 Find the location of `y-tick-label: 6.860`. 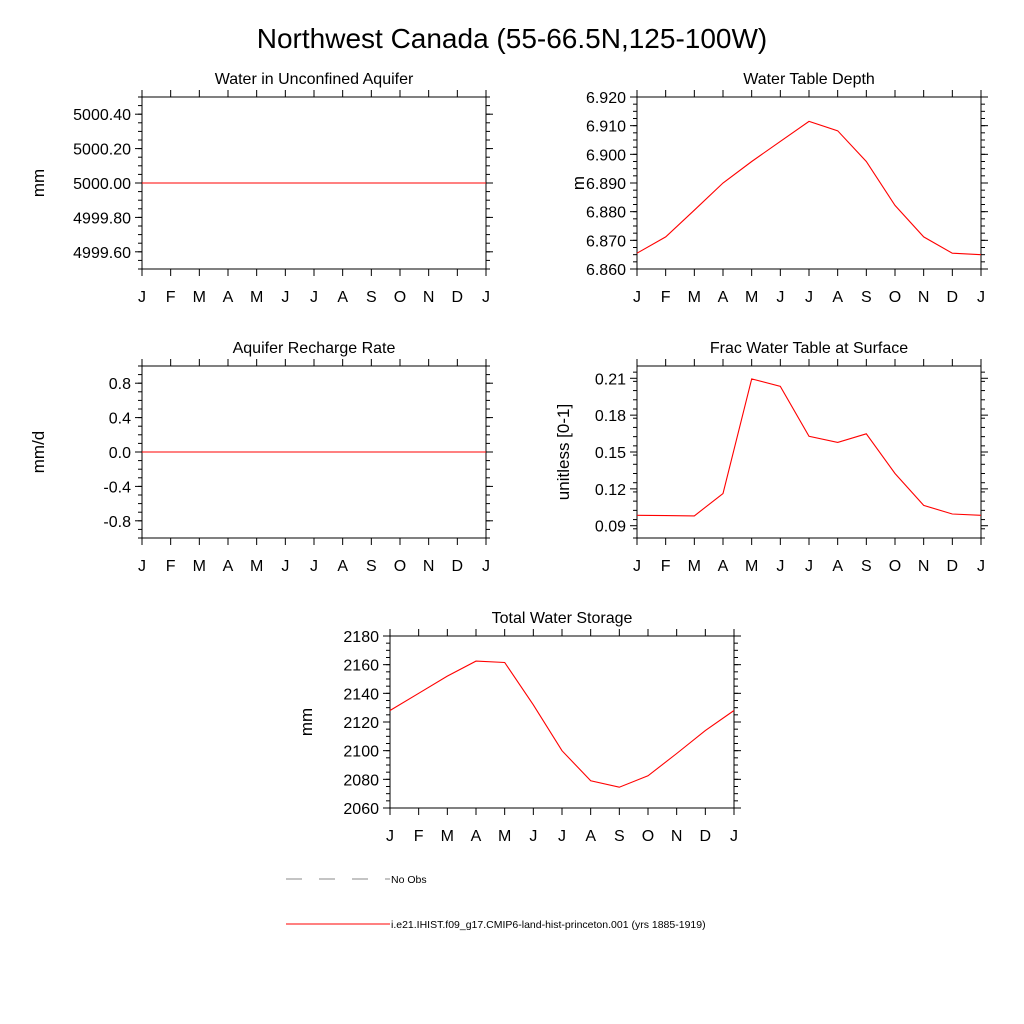

y-tick-label: 6.860 is located at coordinates (606, 270).